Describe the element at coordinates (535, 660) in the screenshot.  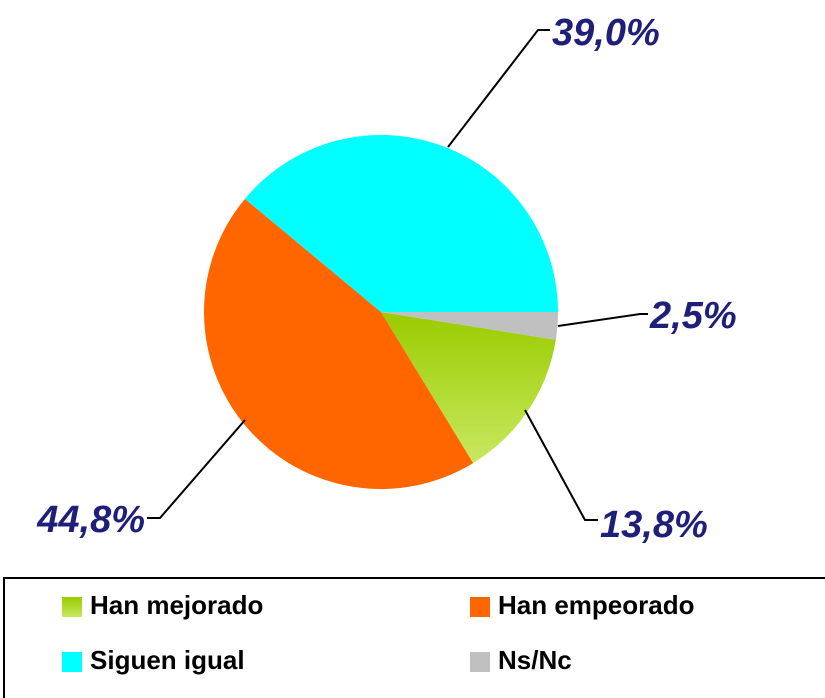
I see `legend-label: Ns/Nc` at that location.